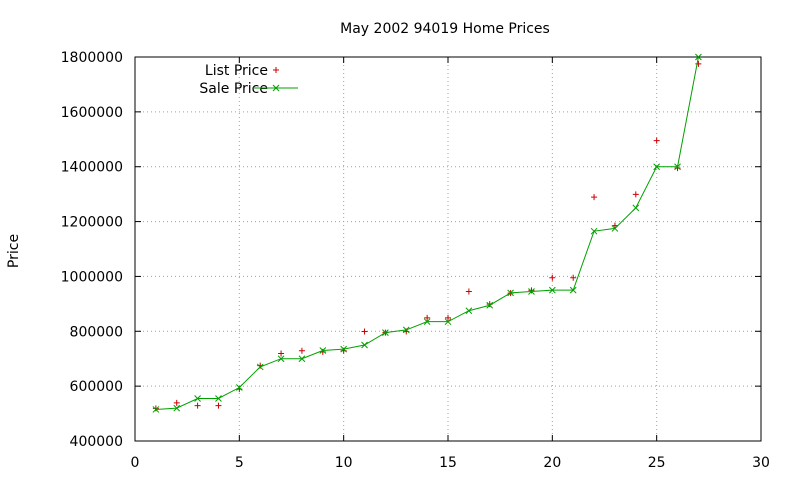 This screenshot has width=800, height=480. I want to click on x-tick-label: 25, so click(657, 463).